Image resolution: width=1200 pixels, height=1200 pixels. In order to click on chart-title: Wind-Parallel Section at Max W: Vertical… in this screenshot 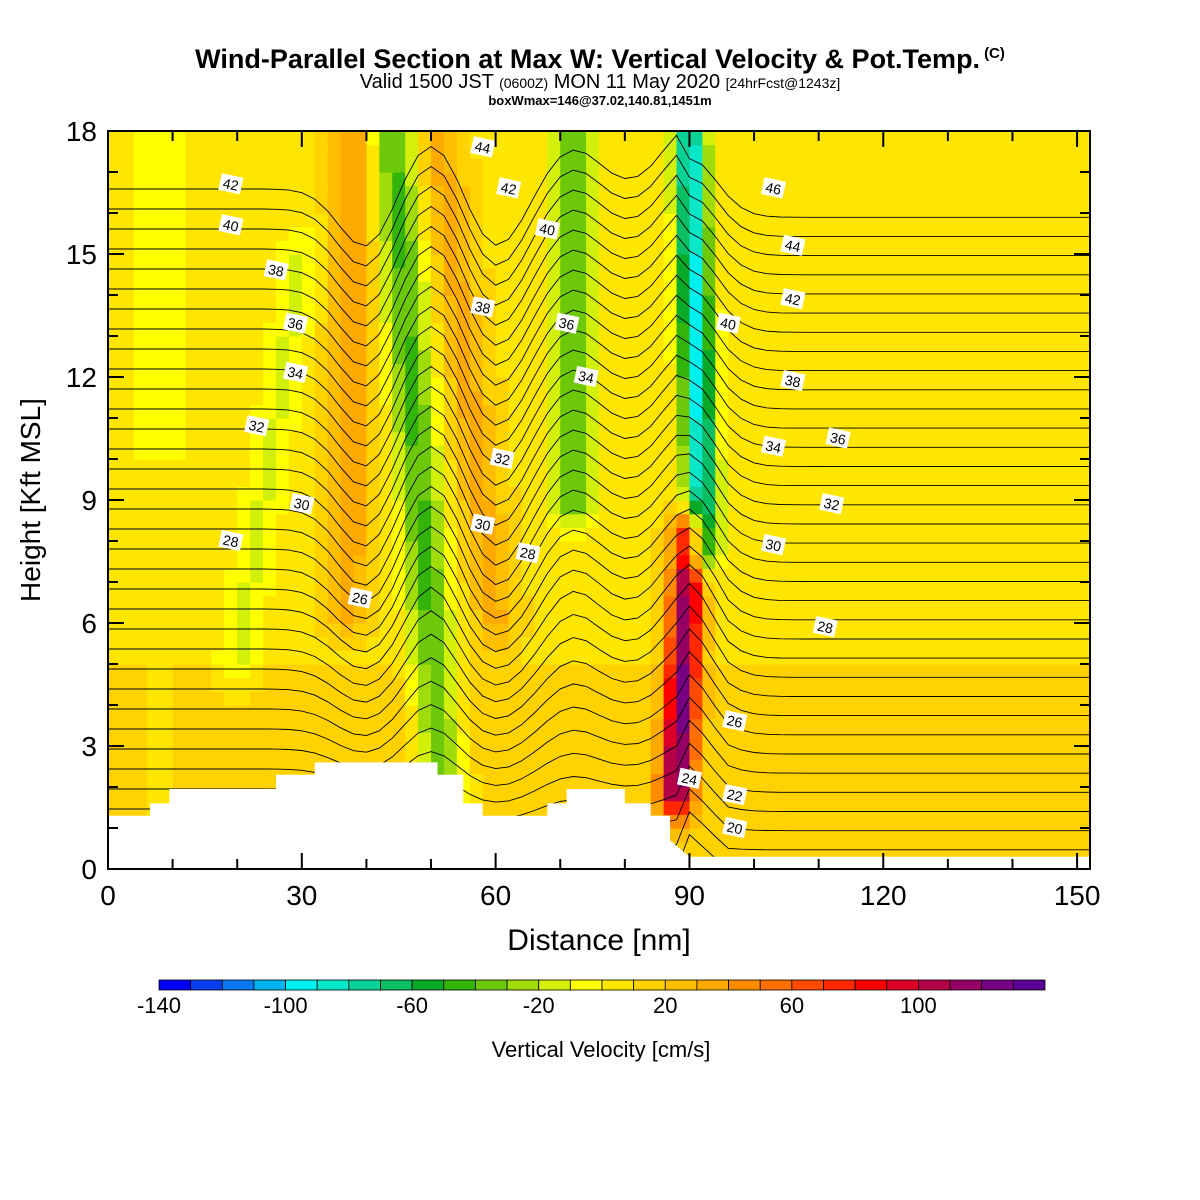, I will do `click(600, 59)`.